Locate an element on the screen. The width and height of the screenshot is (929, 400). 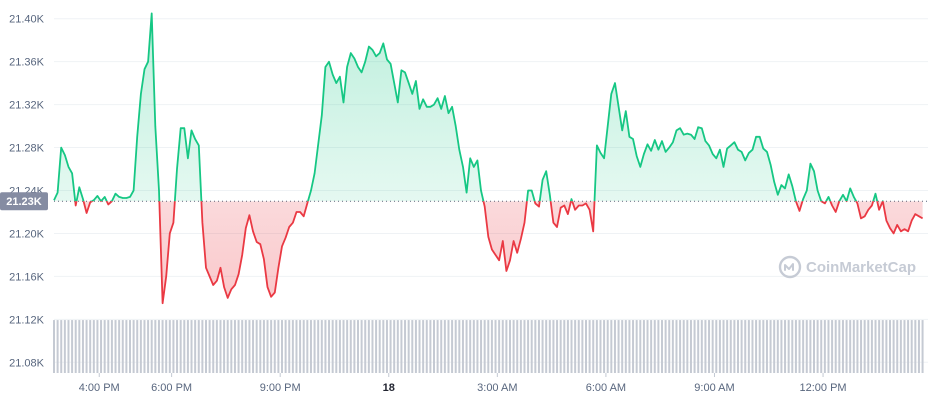
y-tick-label: 21.36K is located at coordinates (27, 63).